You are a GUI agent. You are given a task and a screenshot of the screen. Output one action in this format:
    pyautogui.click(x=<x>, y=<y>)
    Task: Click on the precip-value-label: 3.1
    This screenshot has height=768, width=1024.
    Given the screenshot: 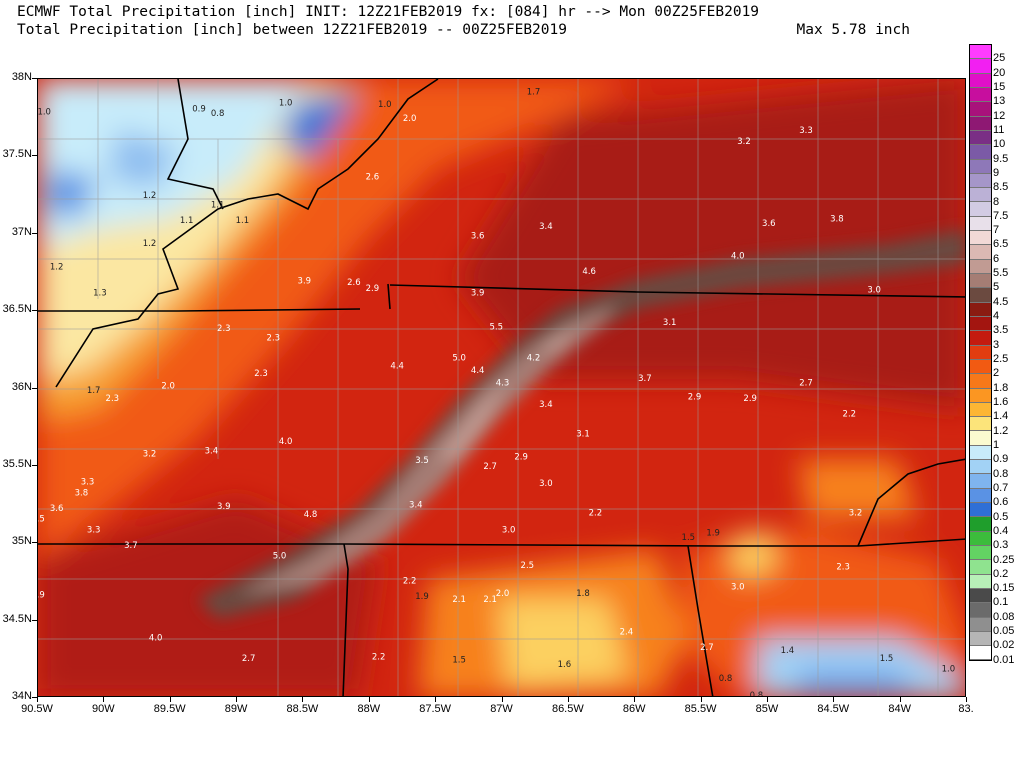 What is the action you would take?
    pyautogui.click(x=670, y=323)
    